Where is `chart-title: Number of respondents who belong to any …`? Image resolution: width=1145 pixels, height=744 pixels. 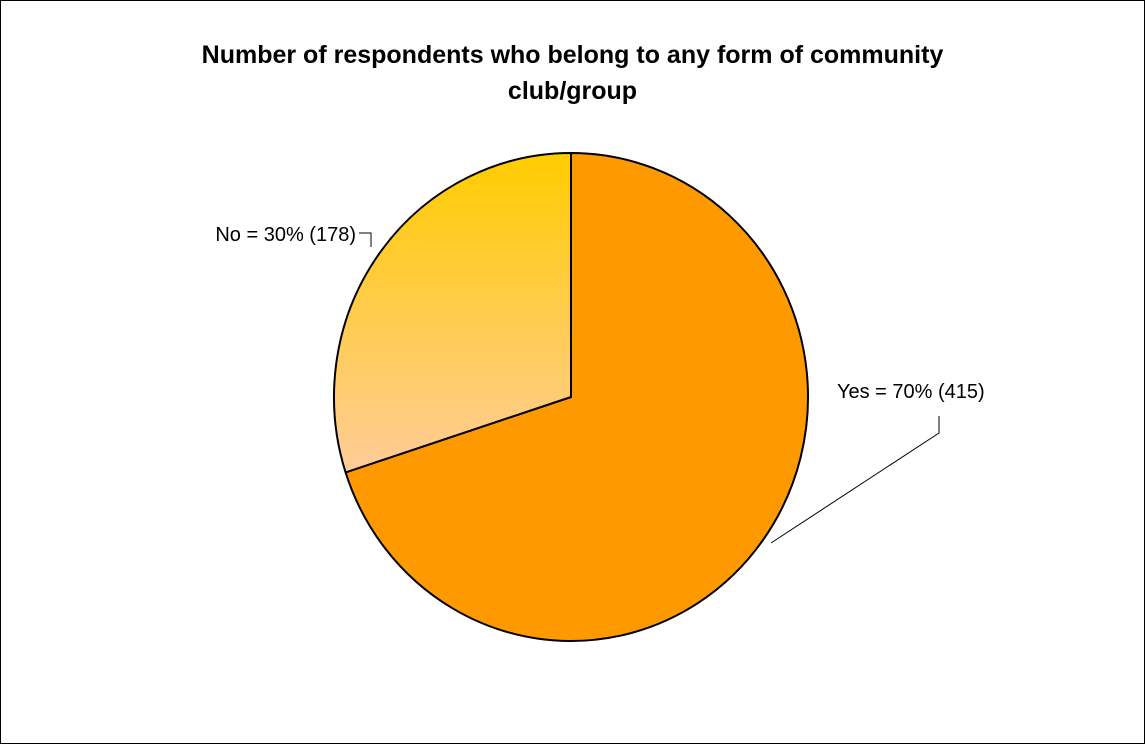 chart-title: Number of respondents who belong to any … is located at coordinates (572, 73).